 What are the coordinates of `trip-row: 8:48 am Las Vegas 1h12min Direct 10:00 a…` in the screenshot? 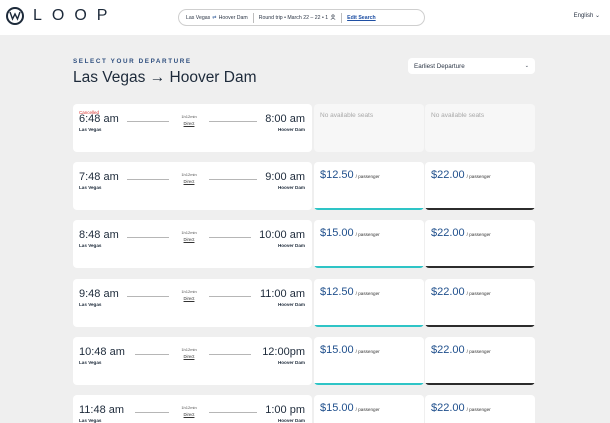 It's located at (304, 244).